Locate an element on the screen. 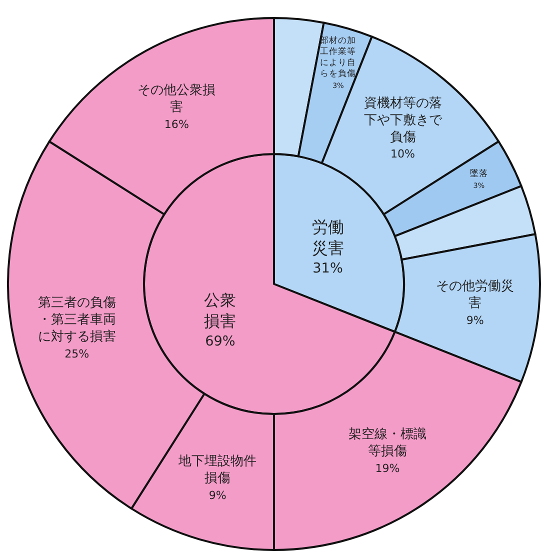  slice: その他公衆損害 16% is located at coordinates (161, 116).